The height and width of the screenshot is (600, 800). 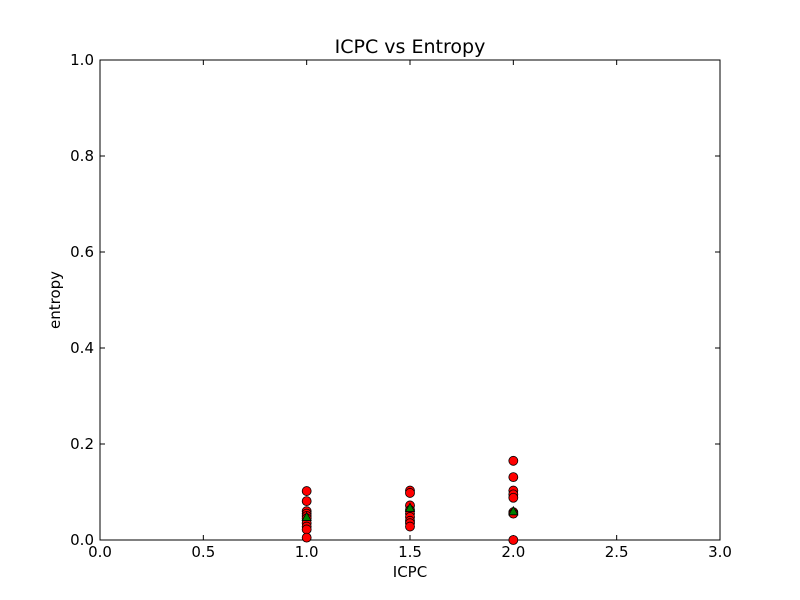 I want to click on y-tick-label: 0.0, so click(x=82, y=540).